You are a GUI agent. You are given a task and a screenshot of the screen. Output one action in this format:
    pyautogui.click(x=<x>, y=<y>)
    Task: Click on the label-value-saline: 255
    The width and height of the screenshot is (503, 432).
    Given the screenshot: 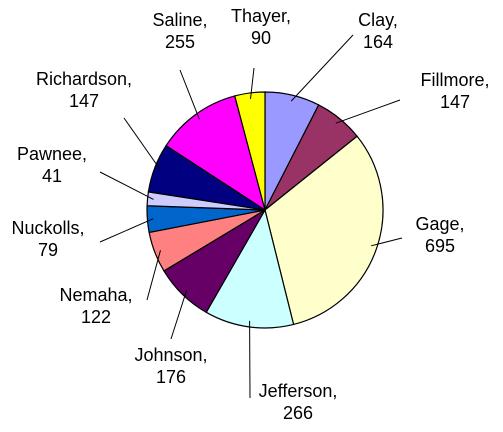 What is the action you would take?
    pyautogui.click(x=180, y=42)
    